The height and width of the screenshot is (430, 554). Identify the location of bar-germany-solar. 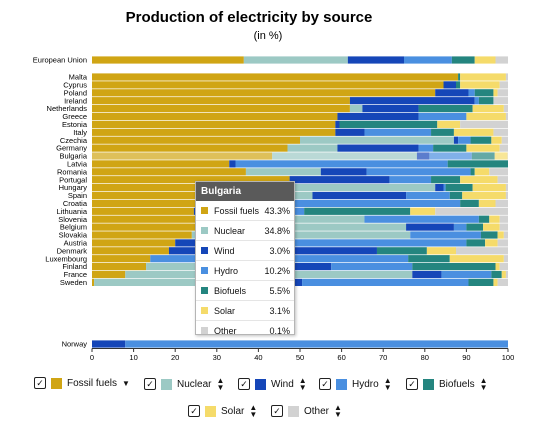
(483, 148).